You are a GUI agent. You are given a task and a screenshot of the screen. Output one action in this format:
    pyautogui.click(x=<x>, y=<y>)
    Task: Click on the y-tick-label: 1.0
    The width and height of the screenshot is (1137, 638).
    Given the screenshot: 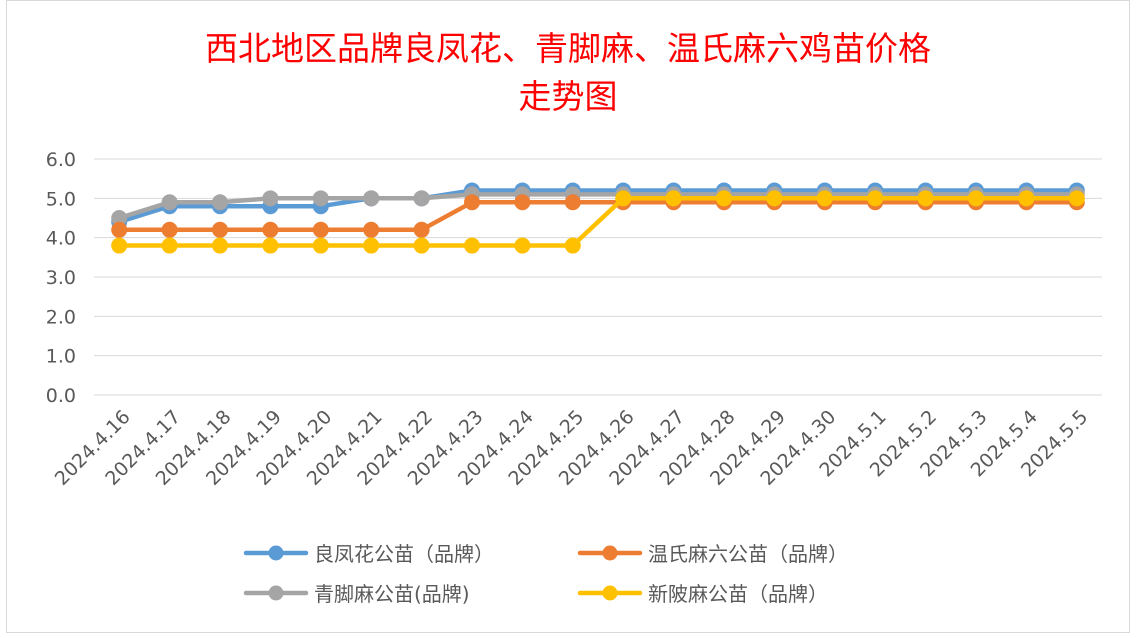 What is the action you would take?
    pyautogui.click(x=61, y=357)
    